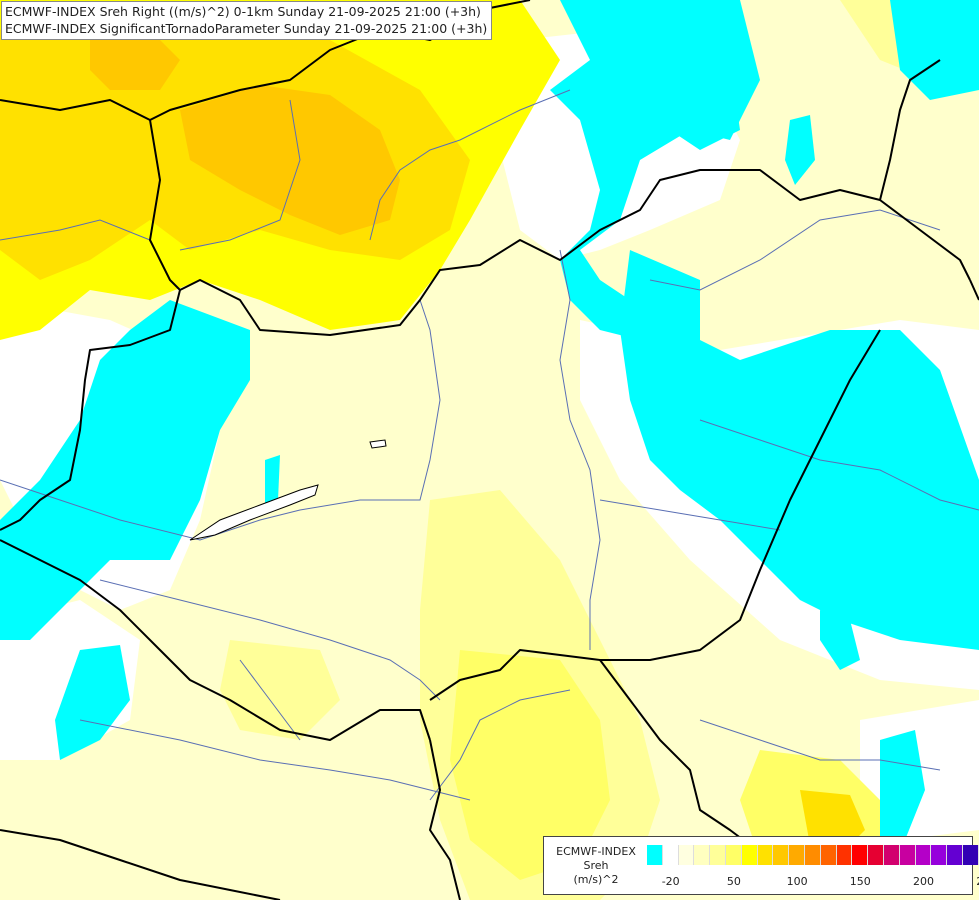  I want to click on legend-tick-label: -20, so click(670, 881).